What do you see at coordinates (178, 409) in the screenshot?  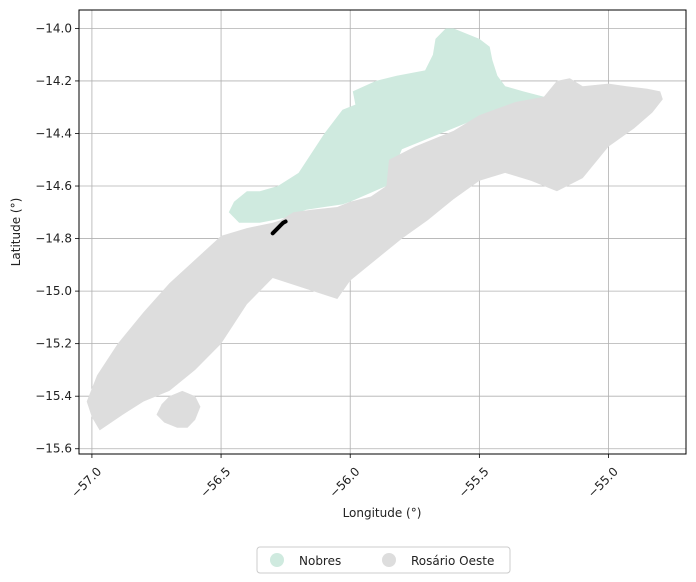 I see `region-rosario-oeste` at bounding box center [178, 409].